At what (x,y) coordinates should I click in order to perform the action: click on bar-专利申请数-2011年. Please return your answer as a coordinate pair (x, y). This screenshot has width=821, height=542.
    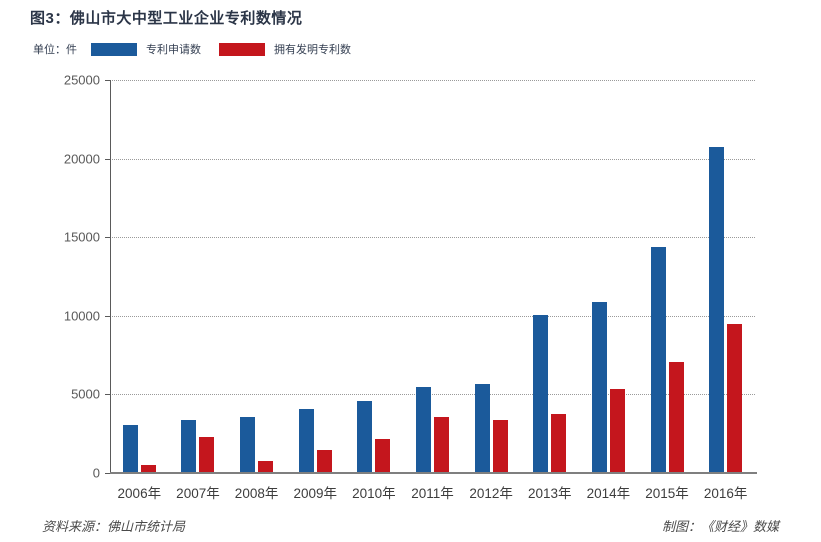
    Looking at the image, I should click on (423, 429).